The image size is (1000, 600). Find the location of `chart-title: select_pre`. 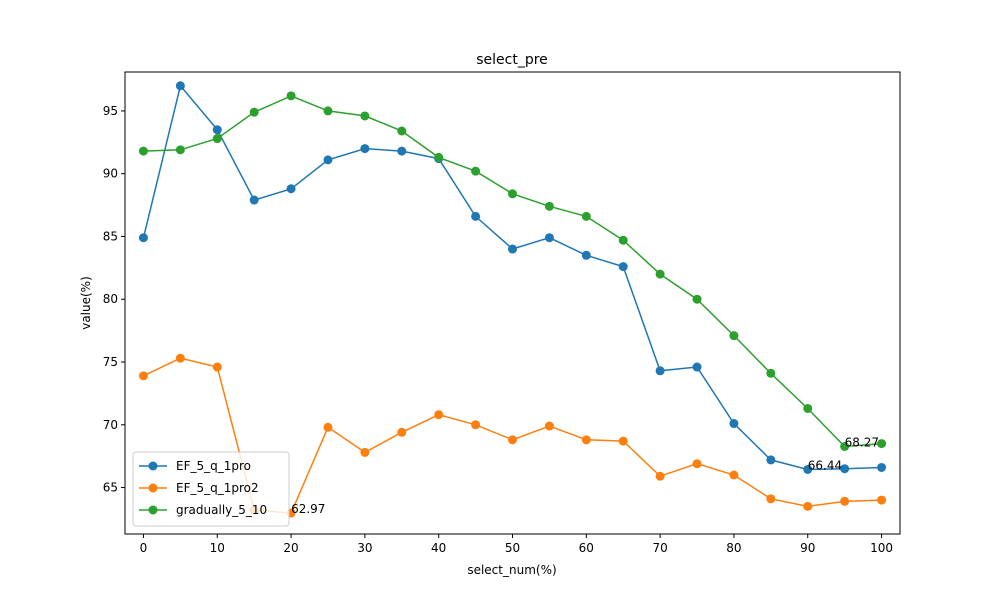

chart-title: select_pre is located at coordinates (512, 60).